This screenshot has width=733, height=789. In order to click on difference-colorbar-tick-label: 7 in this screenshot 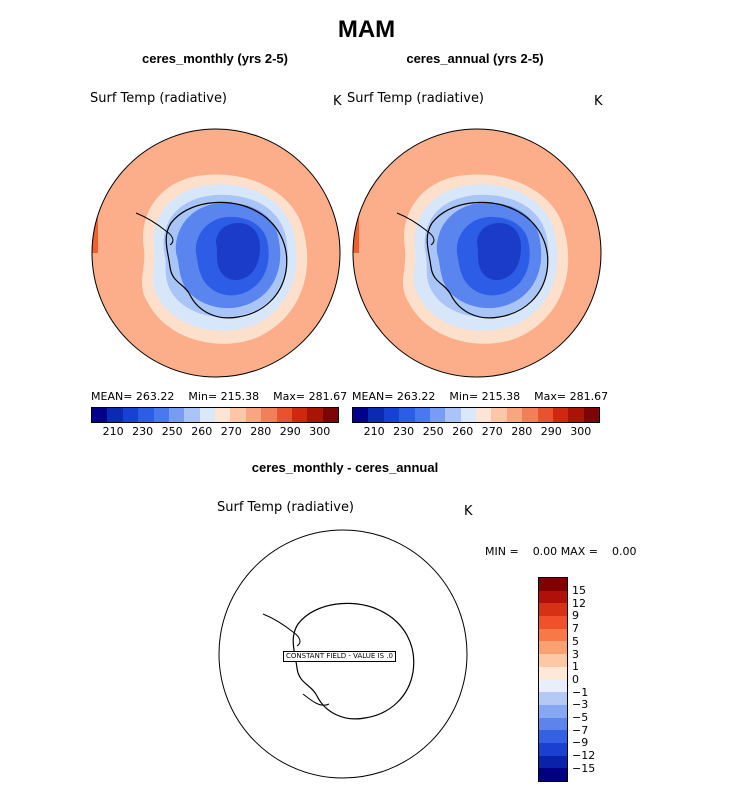, I will do `click(575, 629)`.